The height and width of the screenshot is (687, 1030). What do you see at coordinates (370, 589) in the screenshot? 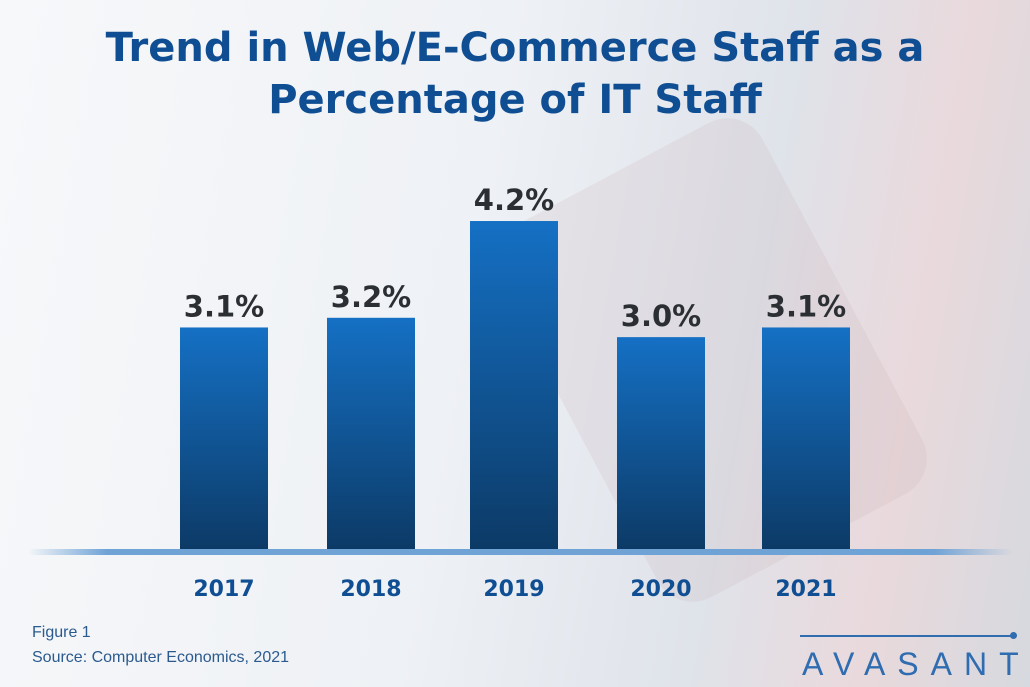
I see `x-tick-label-2018: 2018` at bounding box center [370, 589].